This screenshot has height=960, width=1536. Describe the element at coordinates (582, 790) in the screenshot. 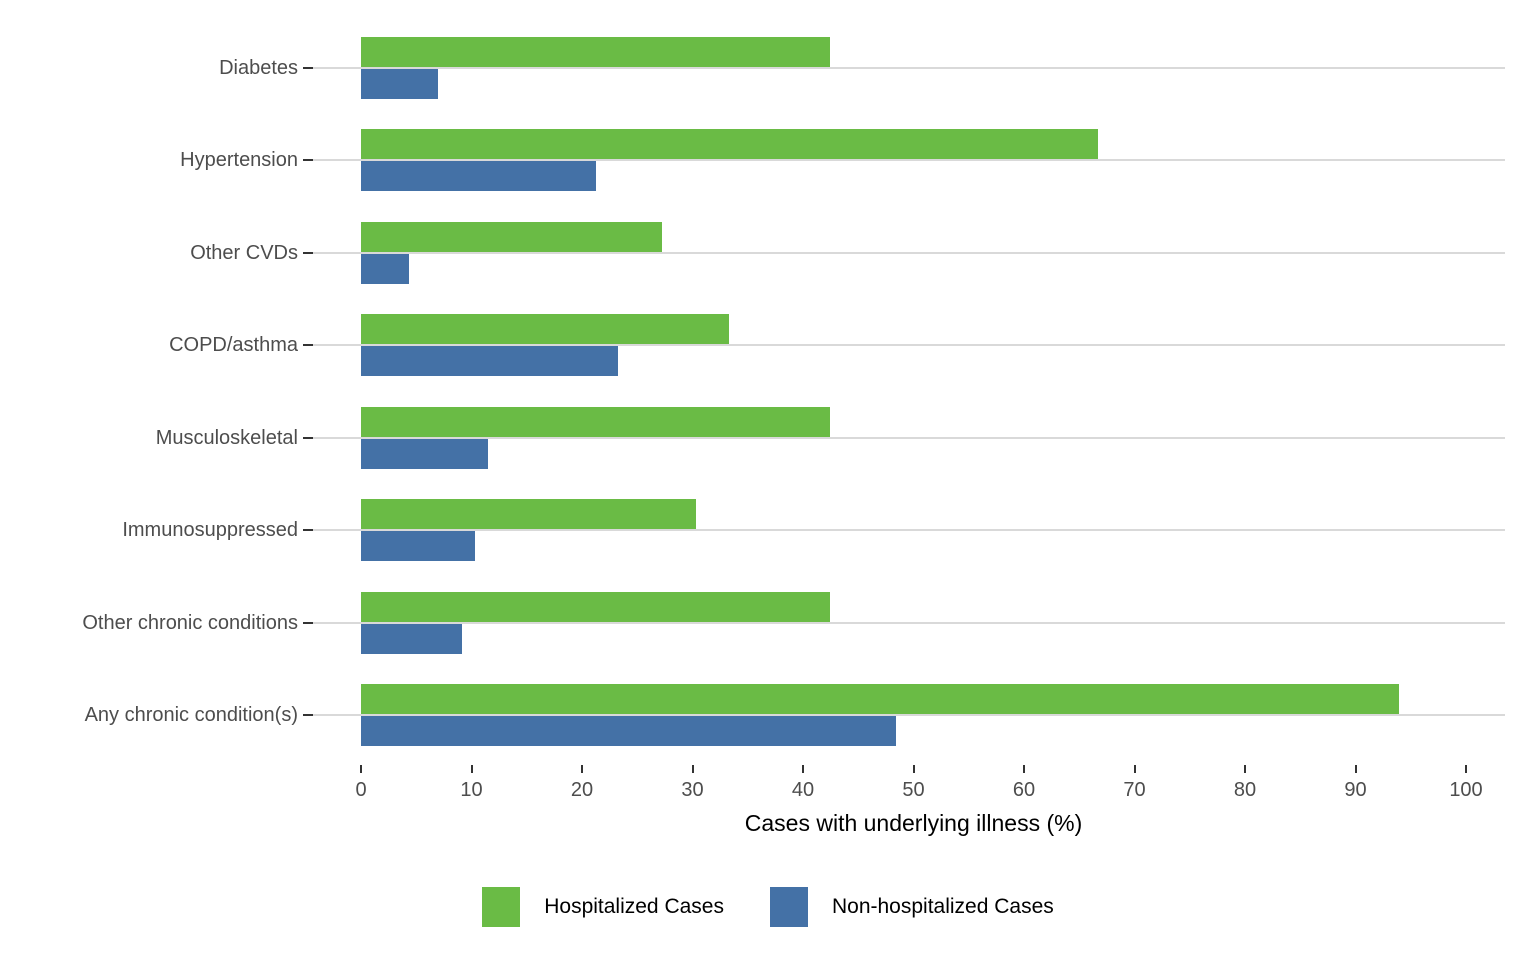

I see `x-axis-tick-label: 20` at that location.